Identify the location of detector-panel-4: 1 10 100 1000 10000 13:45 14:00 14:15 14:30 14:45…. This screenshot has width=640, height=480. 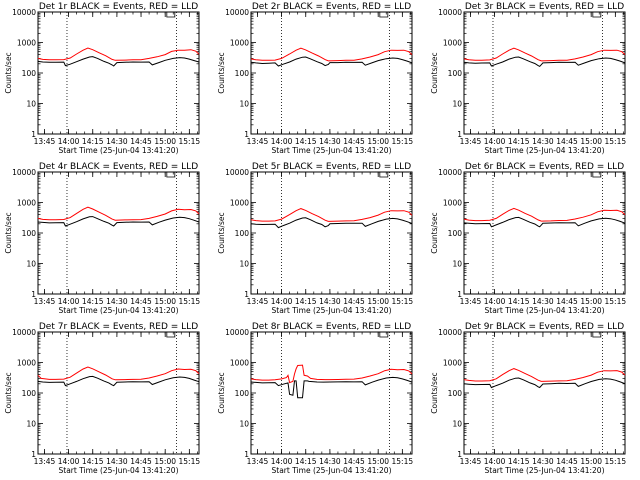
(102, 238).